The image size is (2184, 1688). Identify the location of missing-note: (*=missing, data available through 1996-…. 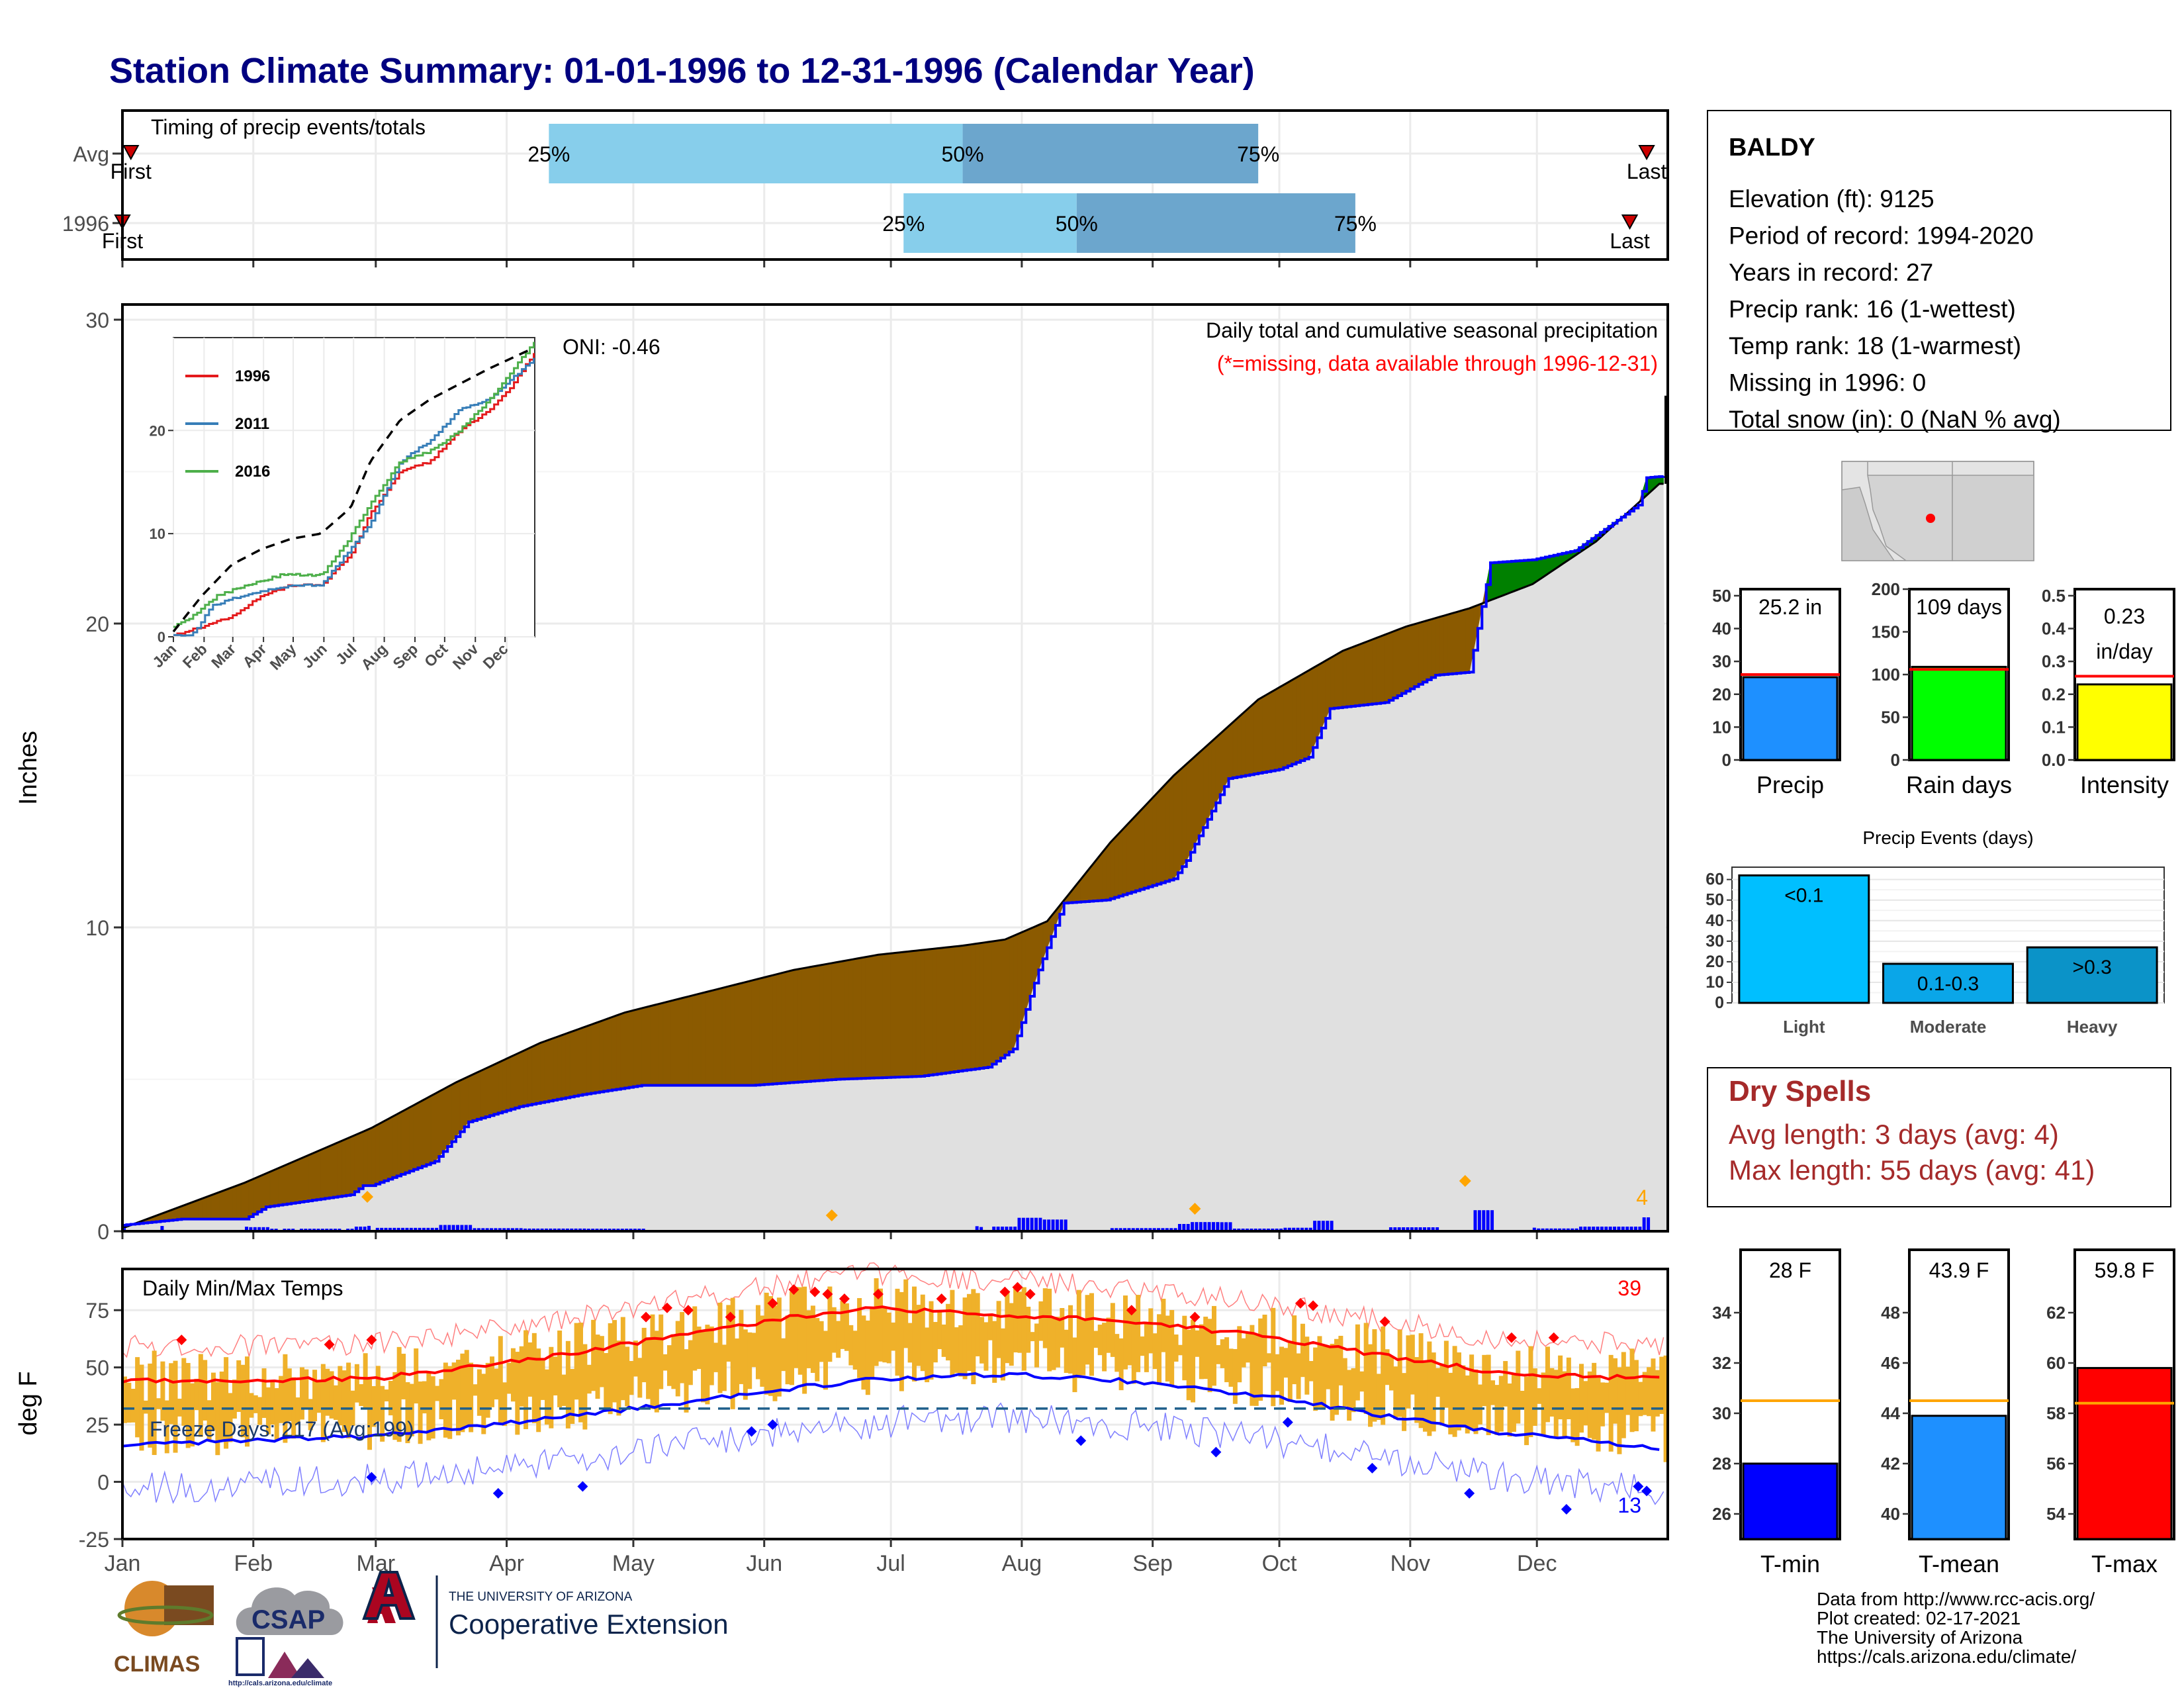
(1437, 363).